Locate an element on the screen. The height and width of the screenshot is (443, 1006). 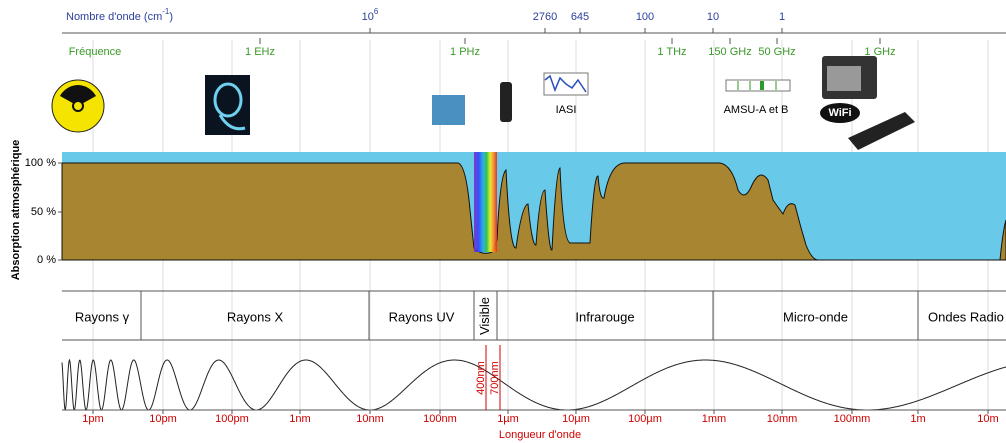
radiation-icon is located at coordinates (78, 106).